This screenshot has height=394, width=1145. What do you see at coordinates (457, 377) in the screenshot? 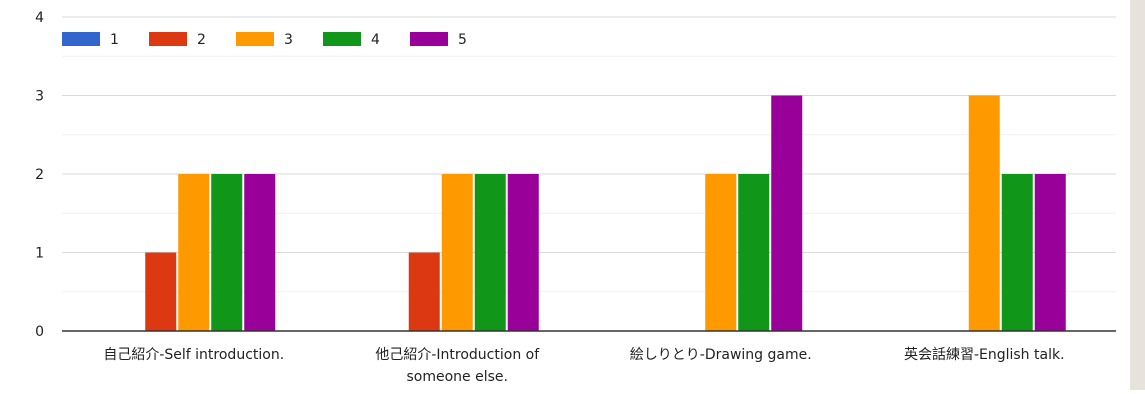
I see `x-tick-label: someone else.` at bounding box center [457, 377].